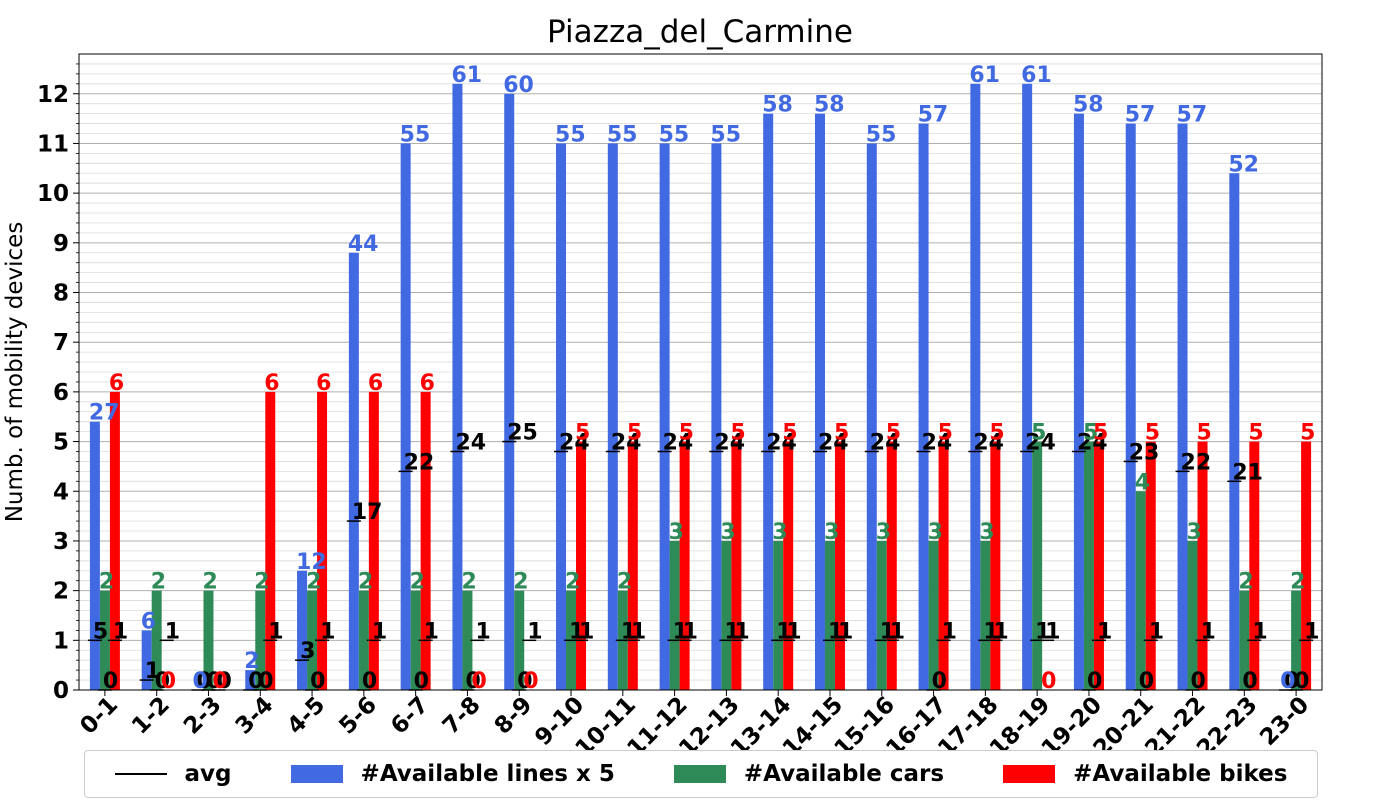  I want to click on data-label-bikes: 6, so click(427, 383).